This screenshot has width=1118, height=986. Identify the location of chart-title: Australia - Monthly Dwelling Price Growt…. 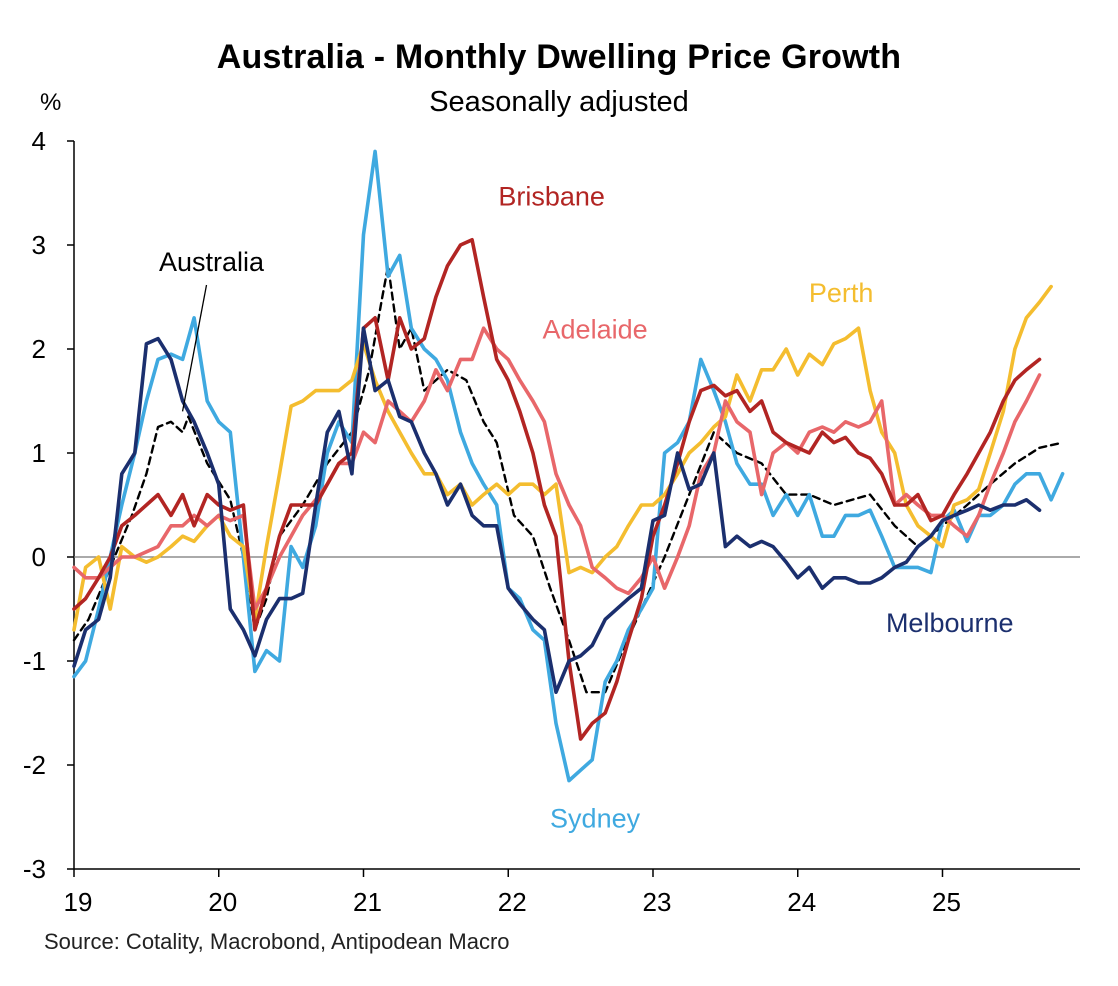
(559, 57).